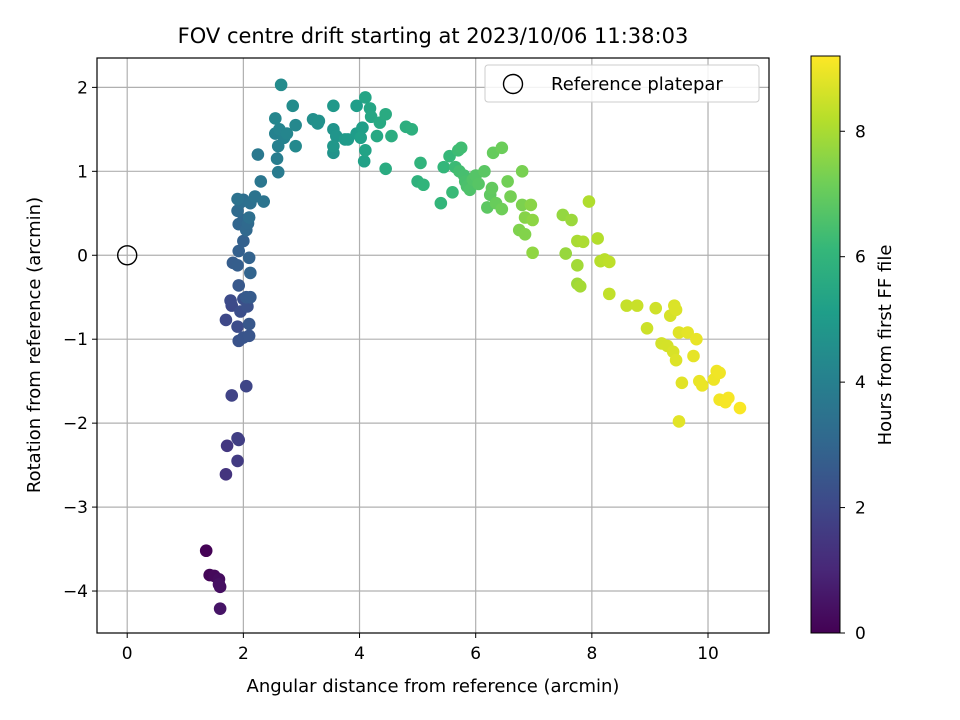 This screenshot has width=960, height=720. Describe the element at coordinates (708, 654) in the screenshot. I see `x-tick-label: 10` at that location.